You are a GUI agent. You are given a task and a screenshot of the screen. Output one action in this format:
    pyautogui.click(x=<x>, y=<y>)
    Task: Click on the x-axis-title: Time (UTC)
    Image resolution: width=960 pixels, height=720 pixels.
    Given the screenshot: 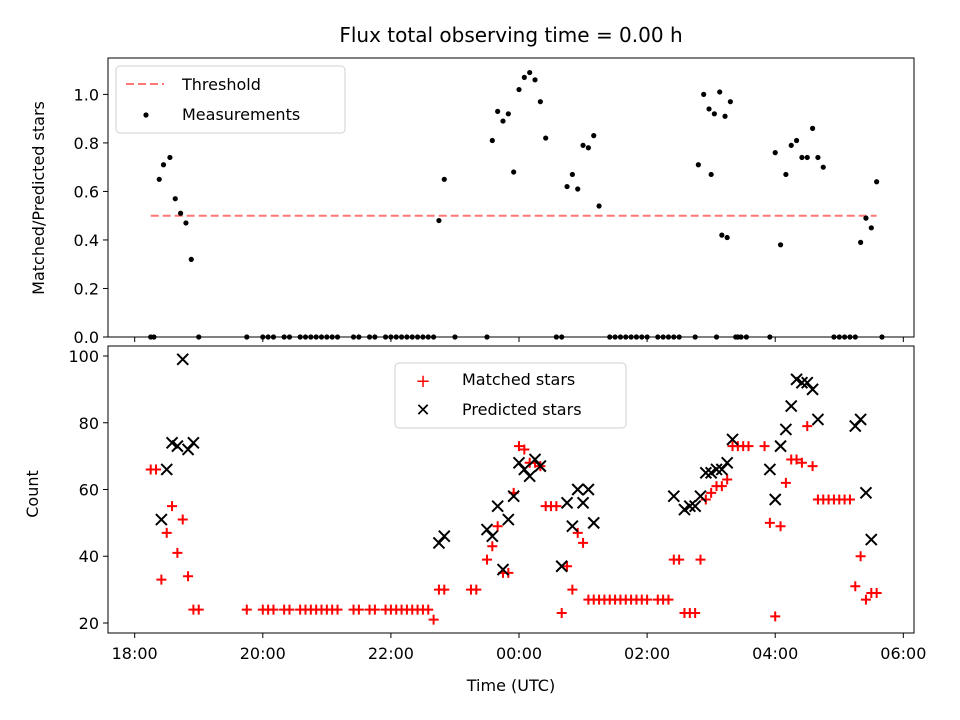 What is the action you would take?
    pyautogui.click(x=510, y=685)
    